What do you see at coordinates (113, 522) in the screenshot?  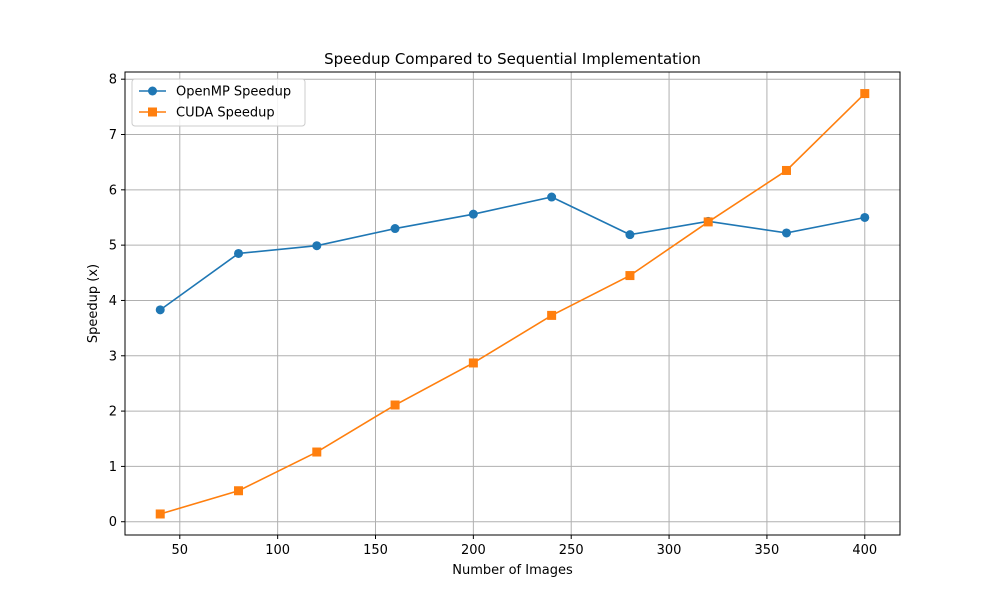 I see `y-tick-label: 0` at bounding box center [113, 522].